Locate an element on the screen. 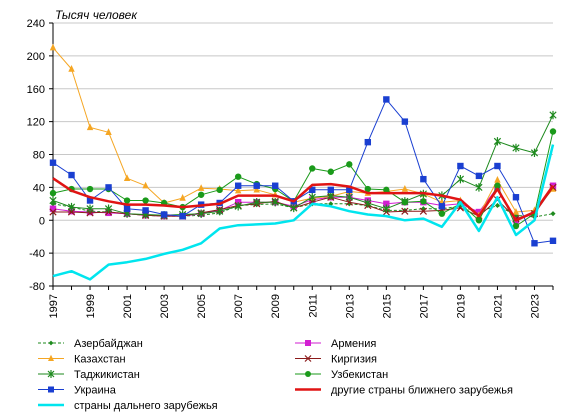 The width and height of the screenshot is (573, 420). legend-entry: Украина is located at coordinates (77, 391).